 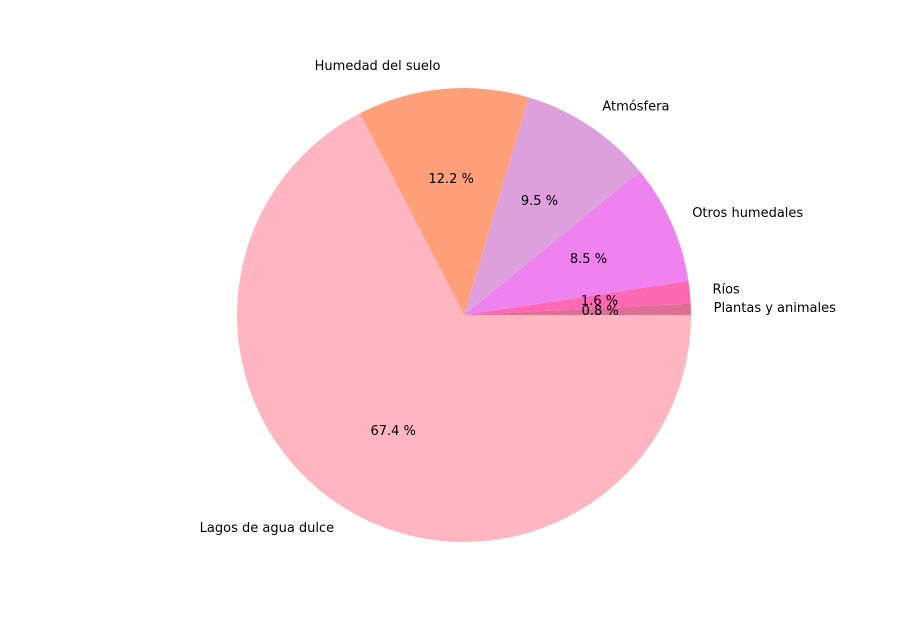 What do you see at coordinates (577, 297) in the screenshot?
I see `pie-slice-rios` at bounding box center [577, 297].